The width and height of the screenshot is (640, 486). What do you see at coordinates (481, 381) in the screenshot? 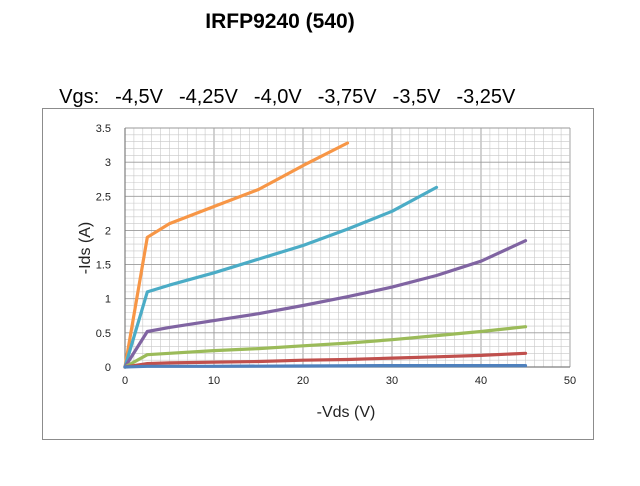
I see `x-tick-label: 40` at bounding box center [481, 381].